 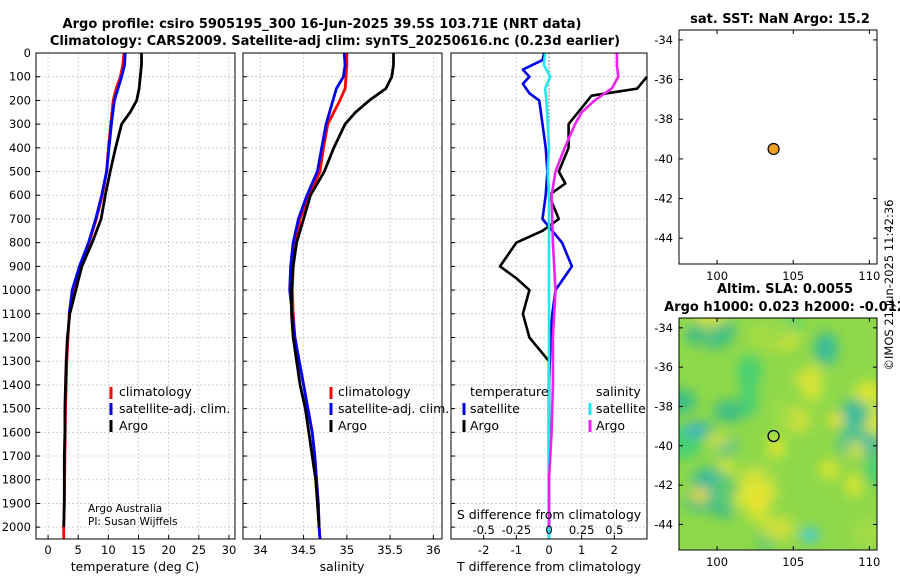 I want to click on temperature-legend: climatology satellite-adj. clim. Argo, so click(x=169, y=408).